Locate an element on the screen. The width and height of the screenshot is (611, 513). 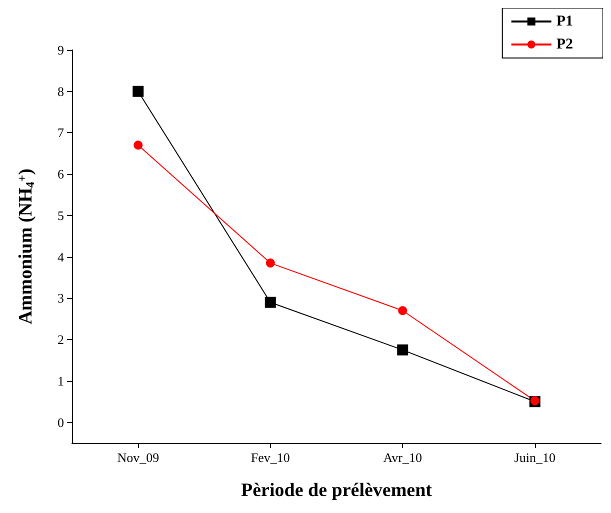
y-tick-label: 2 is located at coordinates (61, 340).